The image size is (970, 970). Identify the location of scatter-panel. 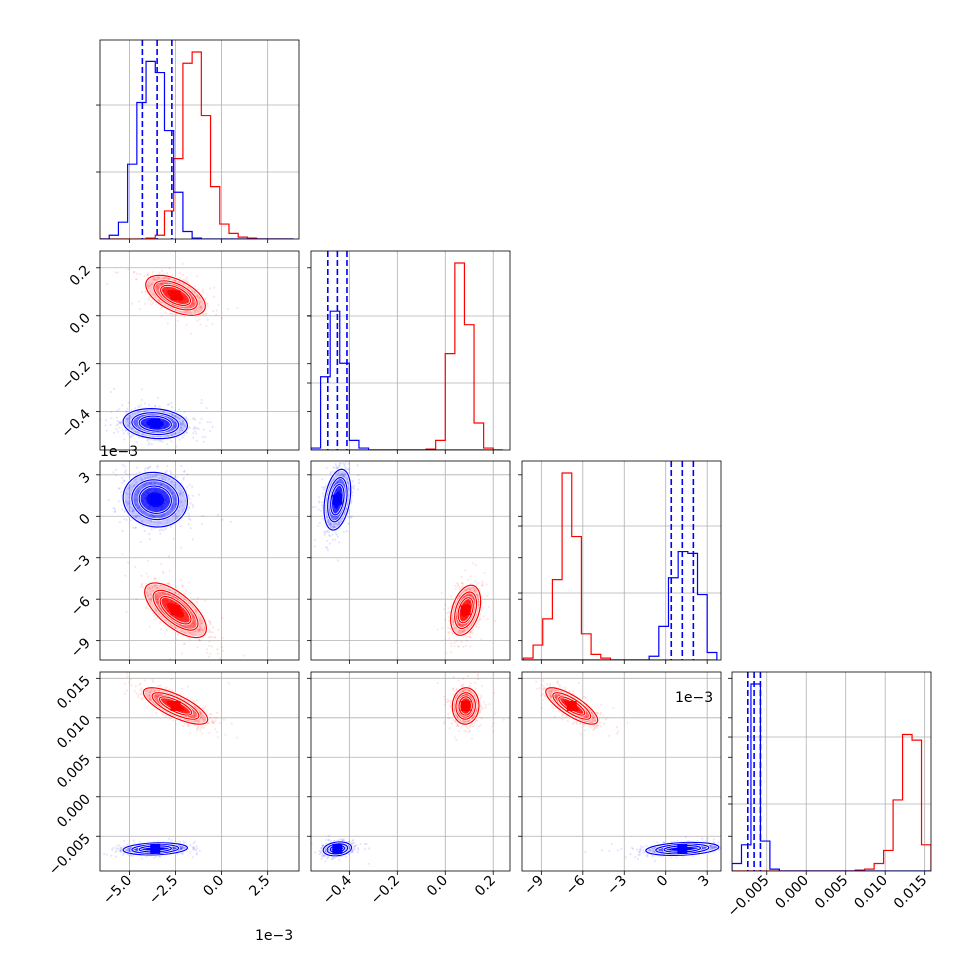
(199, 560).